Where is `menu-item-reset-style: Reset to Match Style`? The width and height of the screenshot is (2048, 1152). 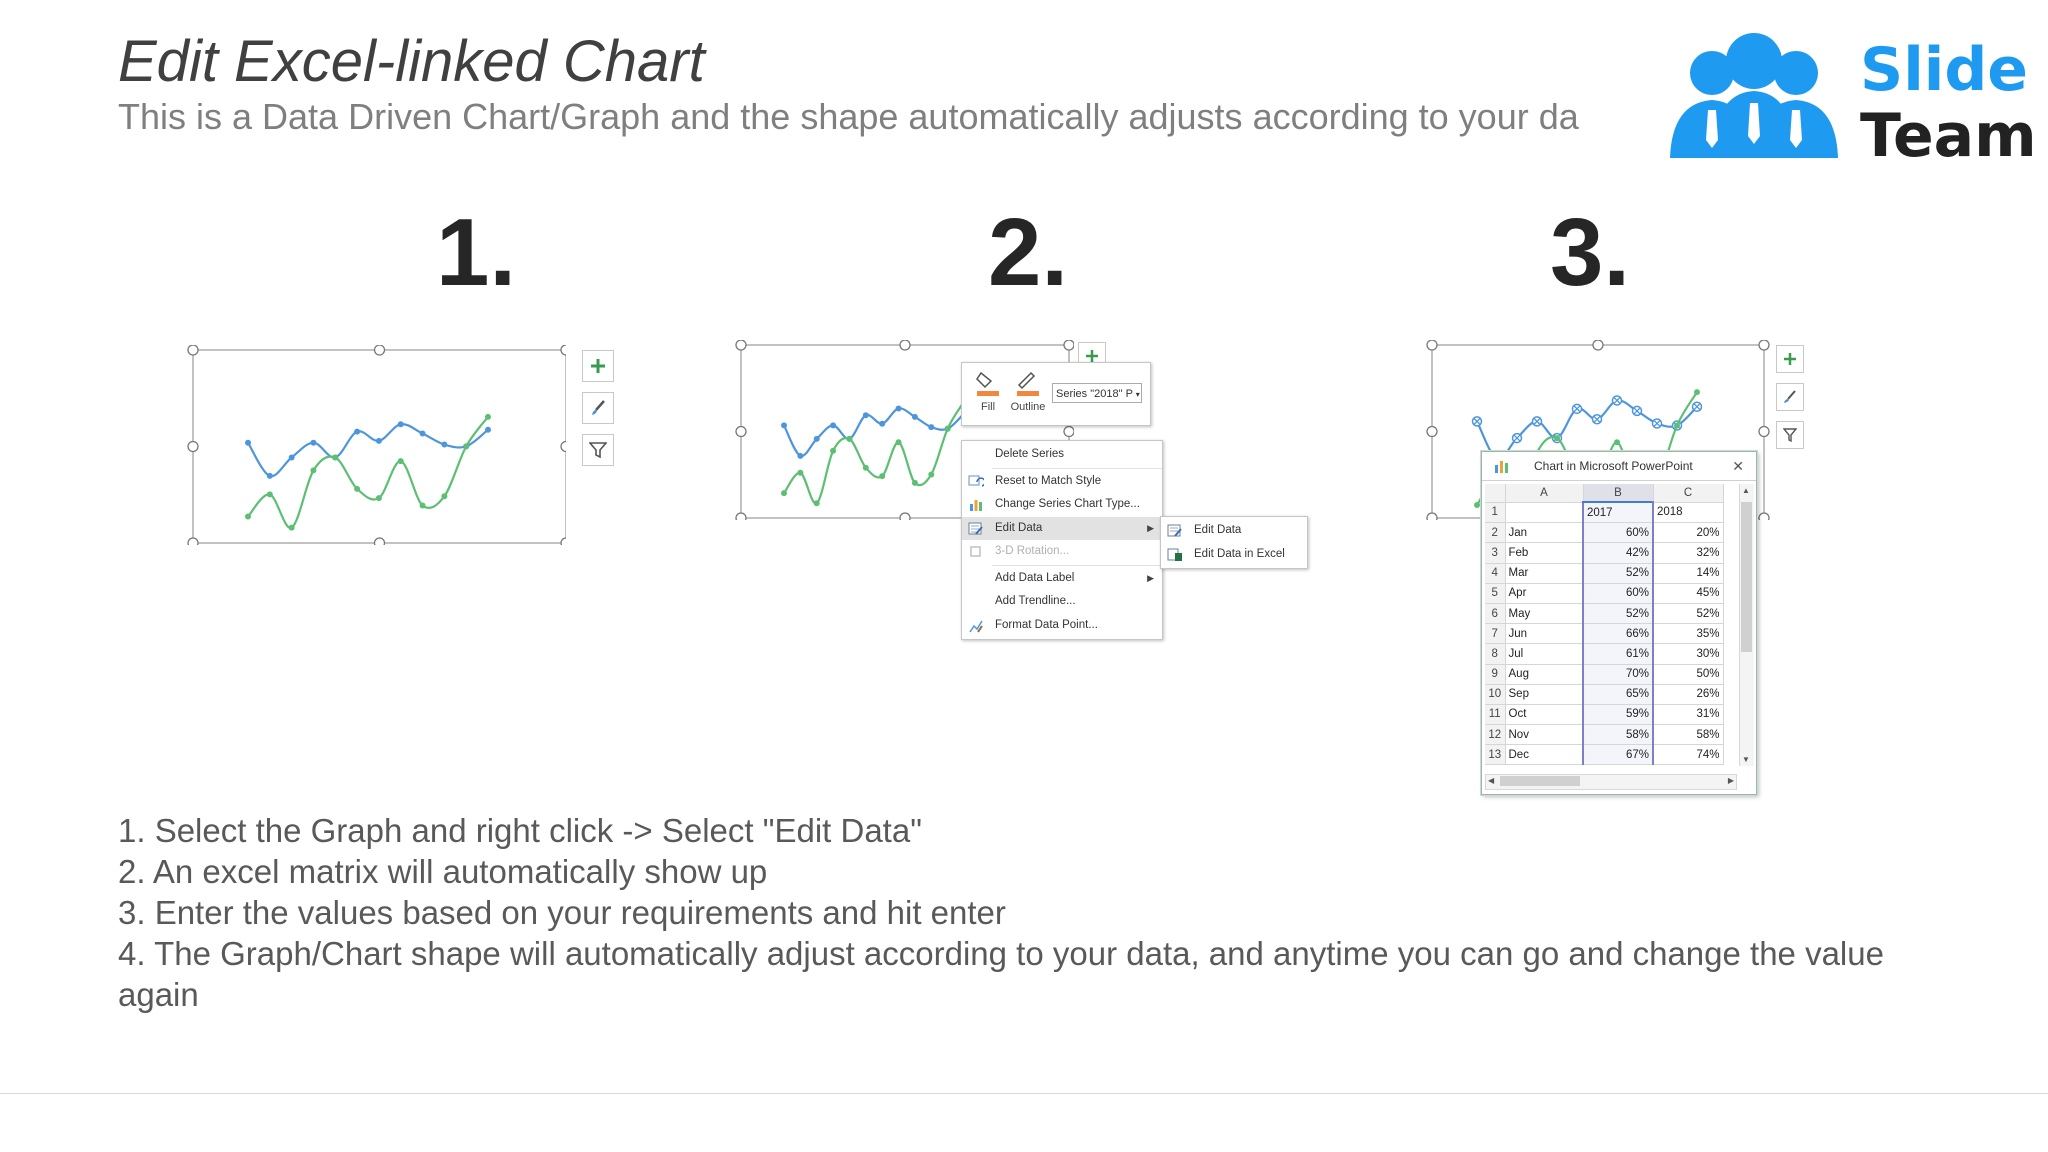
menu-item-reset-style: Reset to Match Style is located at coordinates (1062, 482).